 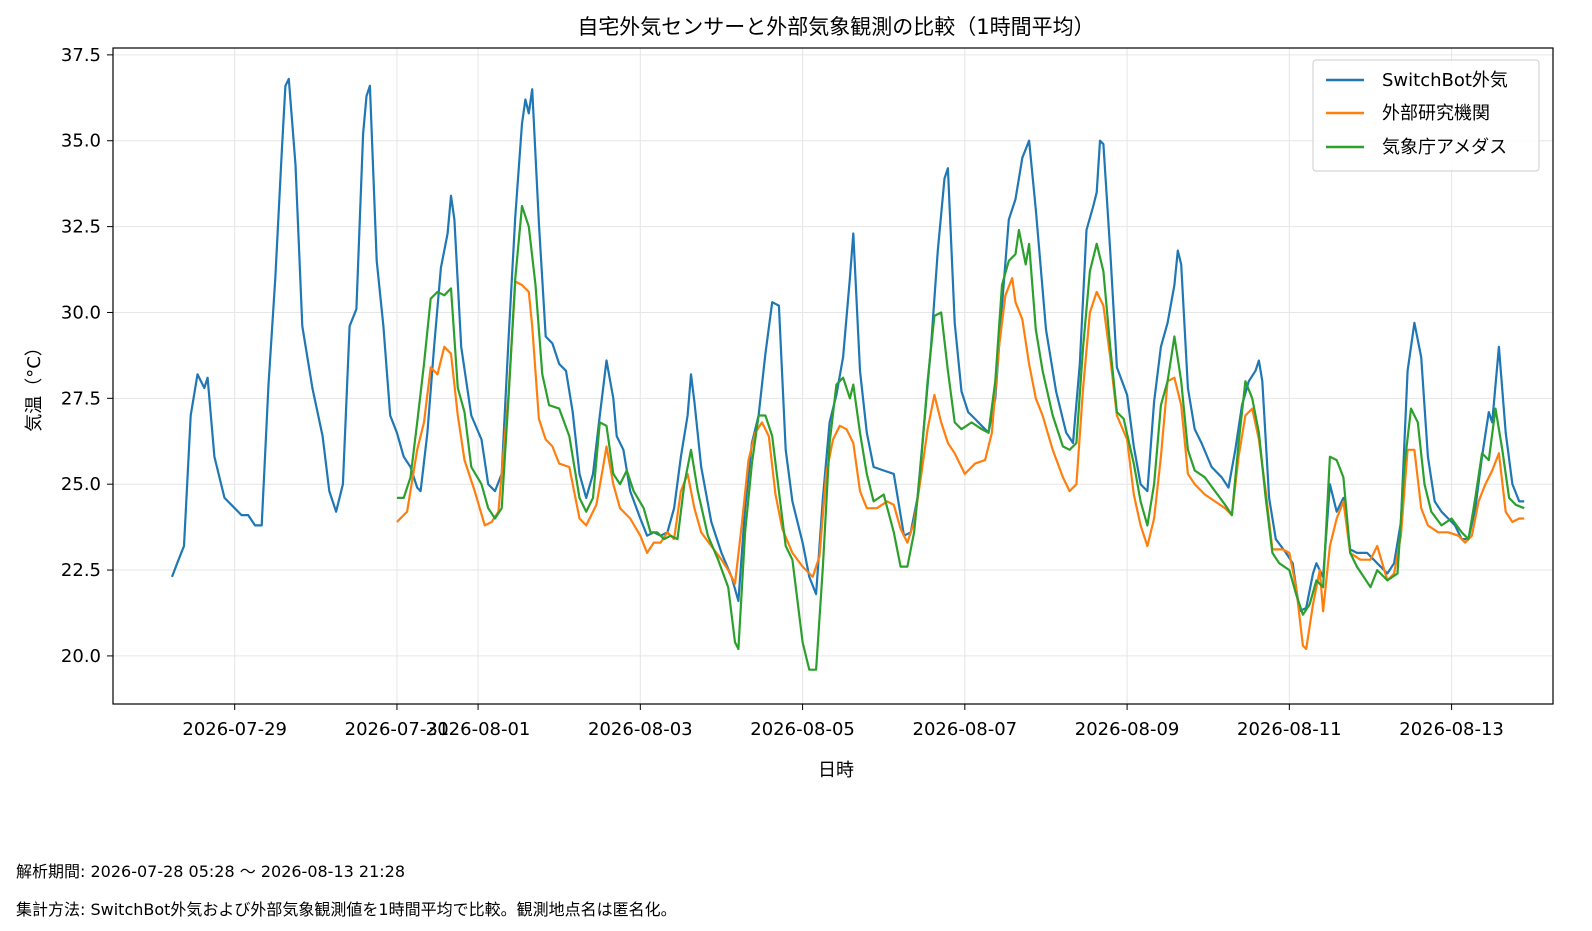 I want to click on x-axis-label: 日時, so click(x=836, y=770).